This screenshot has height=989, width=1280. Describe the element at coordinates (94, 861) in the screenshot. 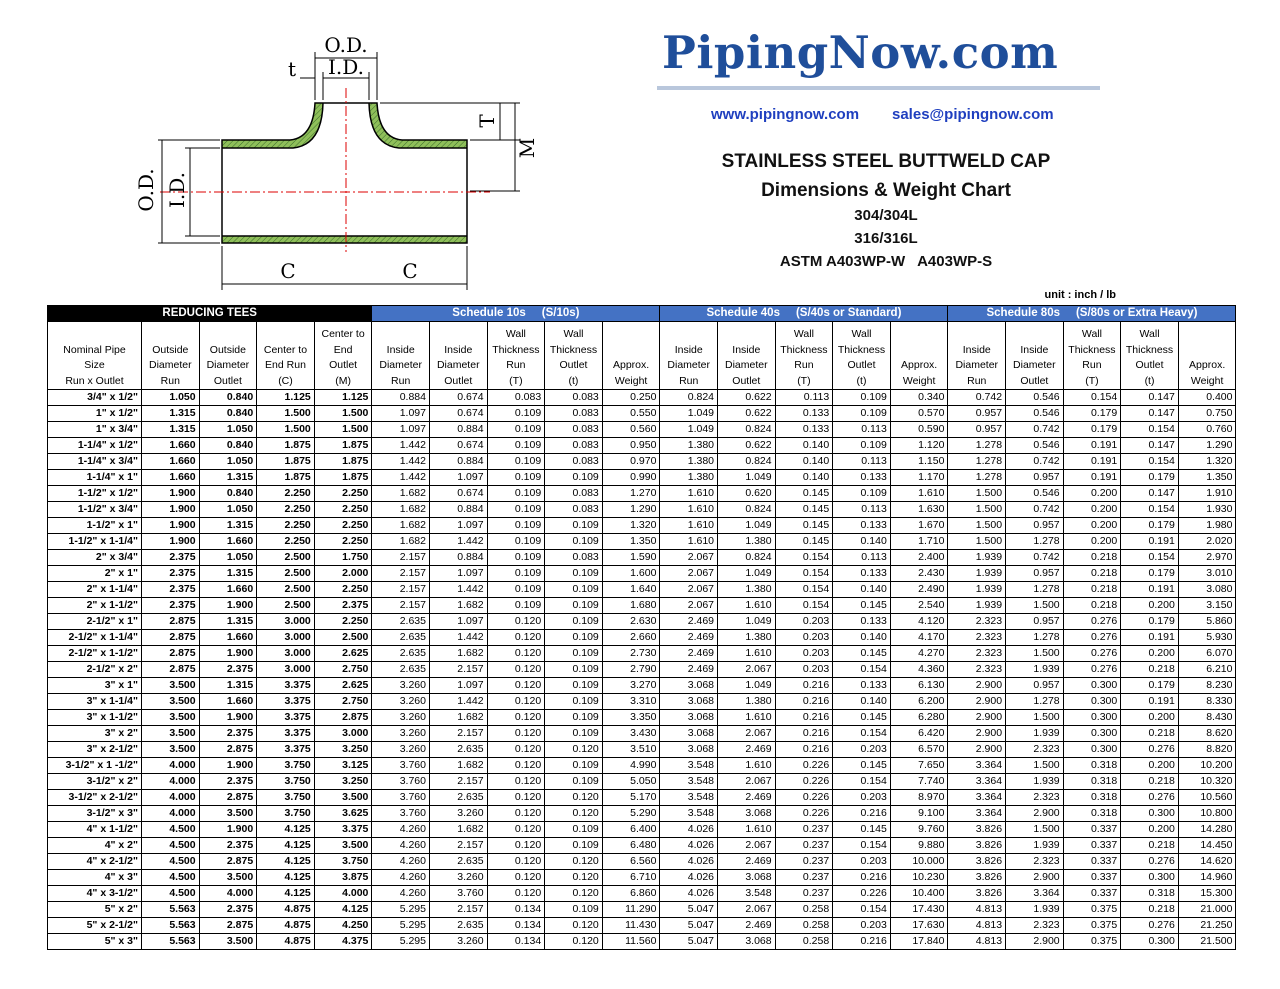

I see `pipe-size: 4" x 2-1/2"` at that location.